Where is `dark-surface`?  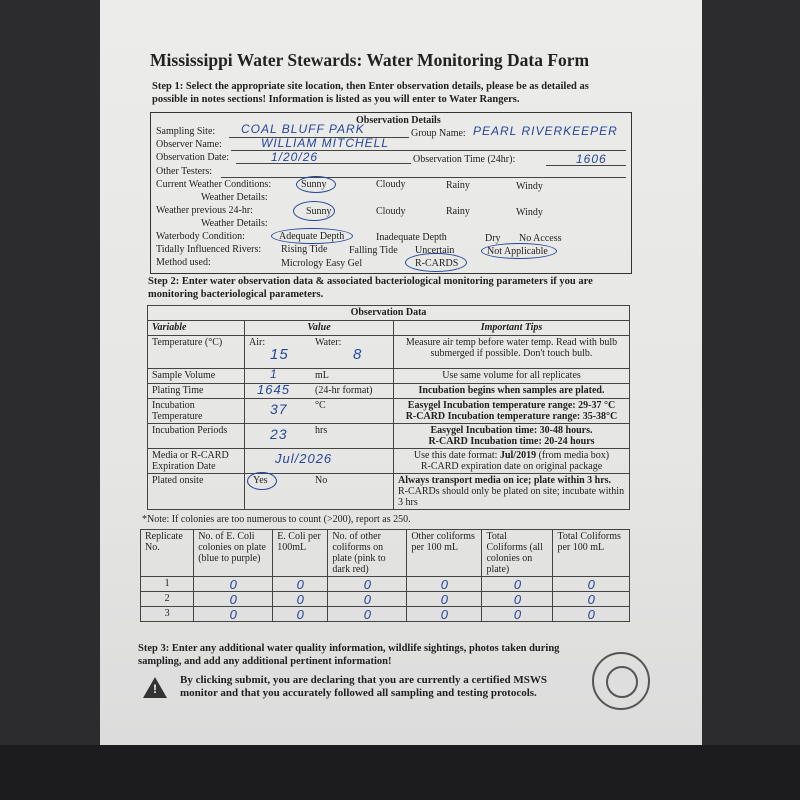
dark-surface is located at coordinates (400, 772).